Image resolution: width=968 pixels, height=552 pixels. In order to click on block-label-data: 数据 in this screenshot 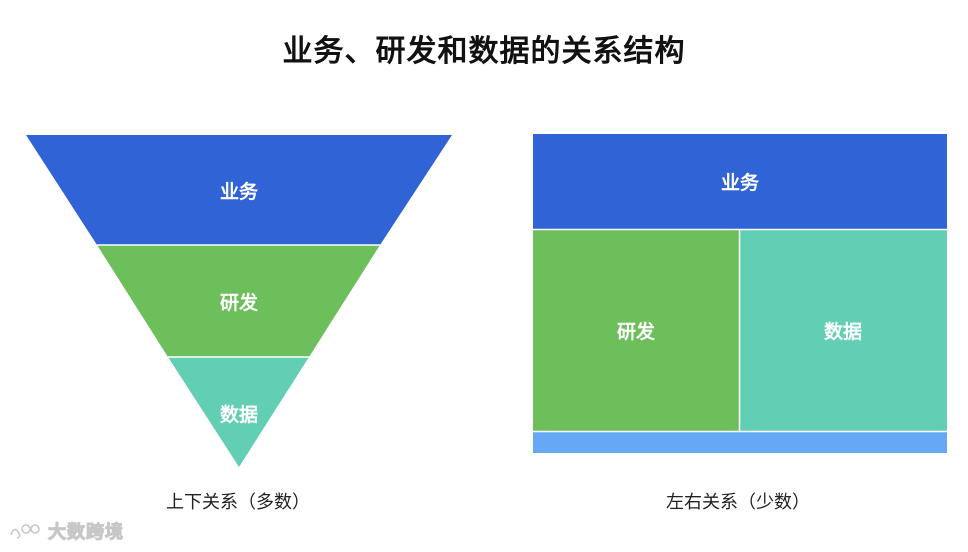, I will do `click(843, 331)`.